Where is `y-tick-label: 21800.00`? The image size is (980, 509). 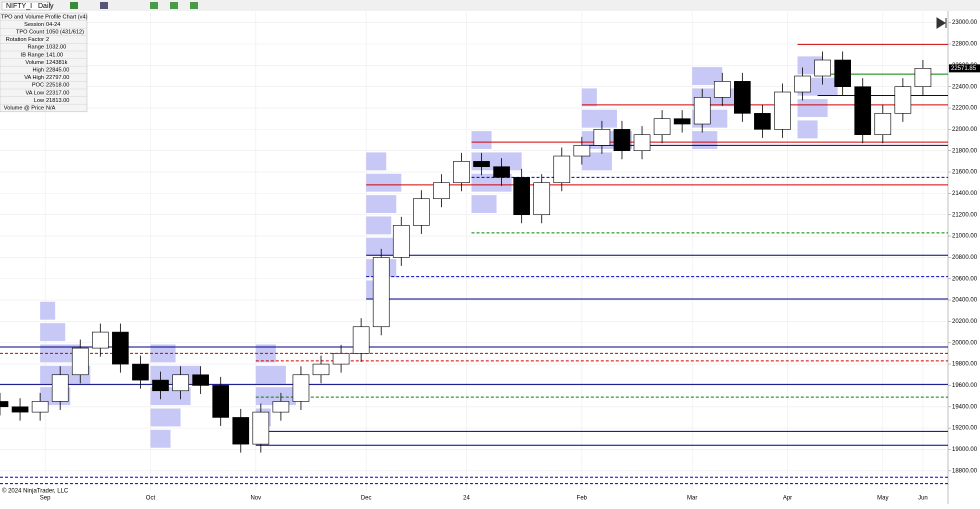
y-tick-label: 21800.00 is located at coordinates (965, 151).